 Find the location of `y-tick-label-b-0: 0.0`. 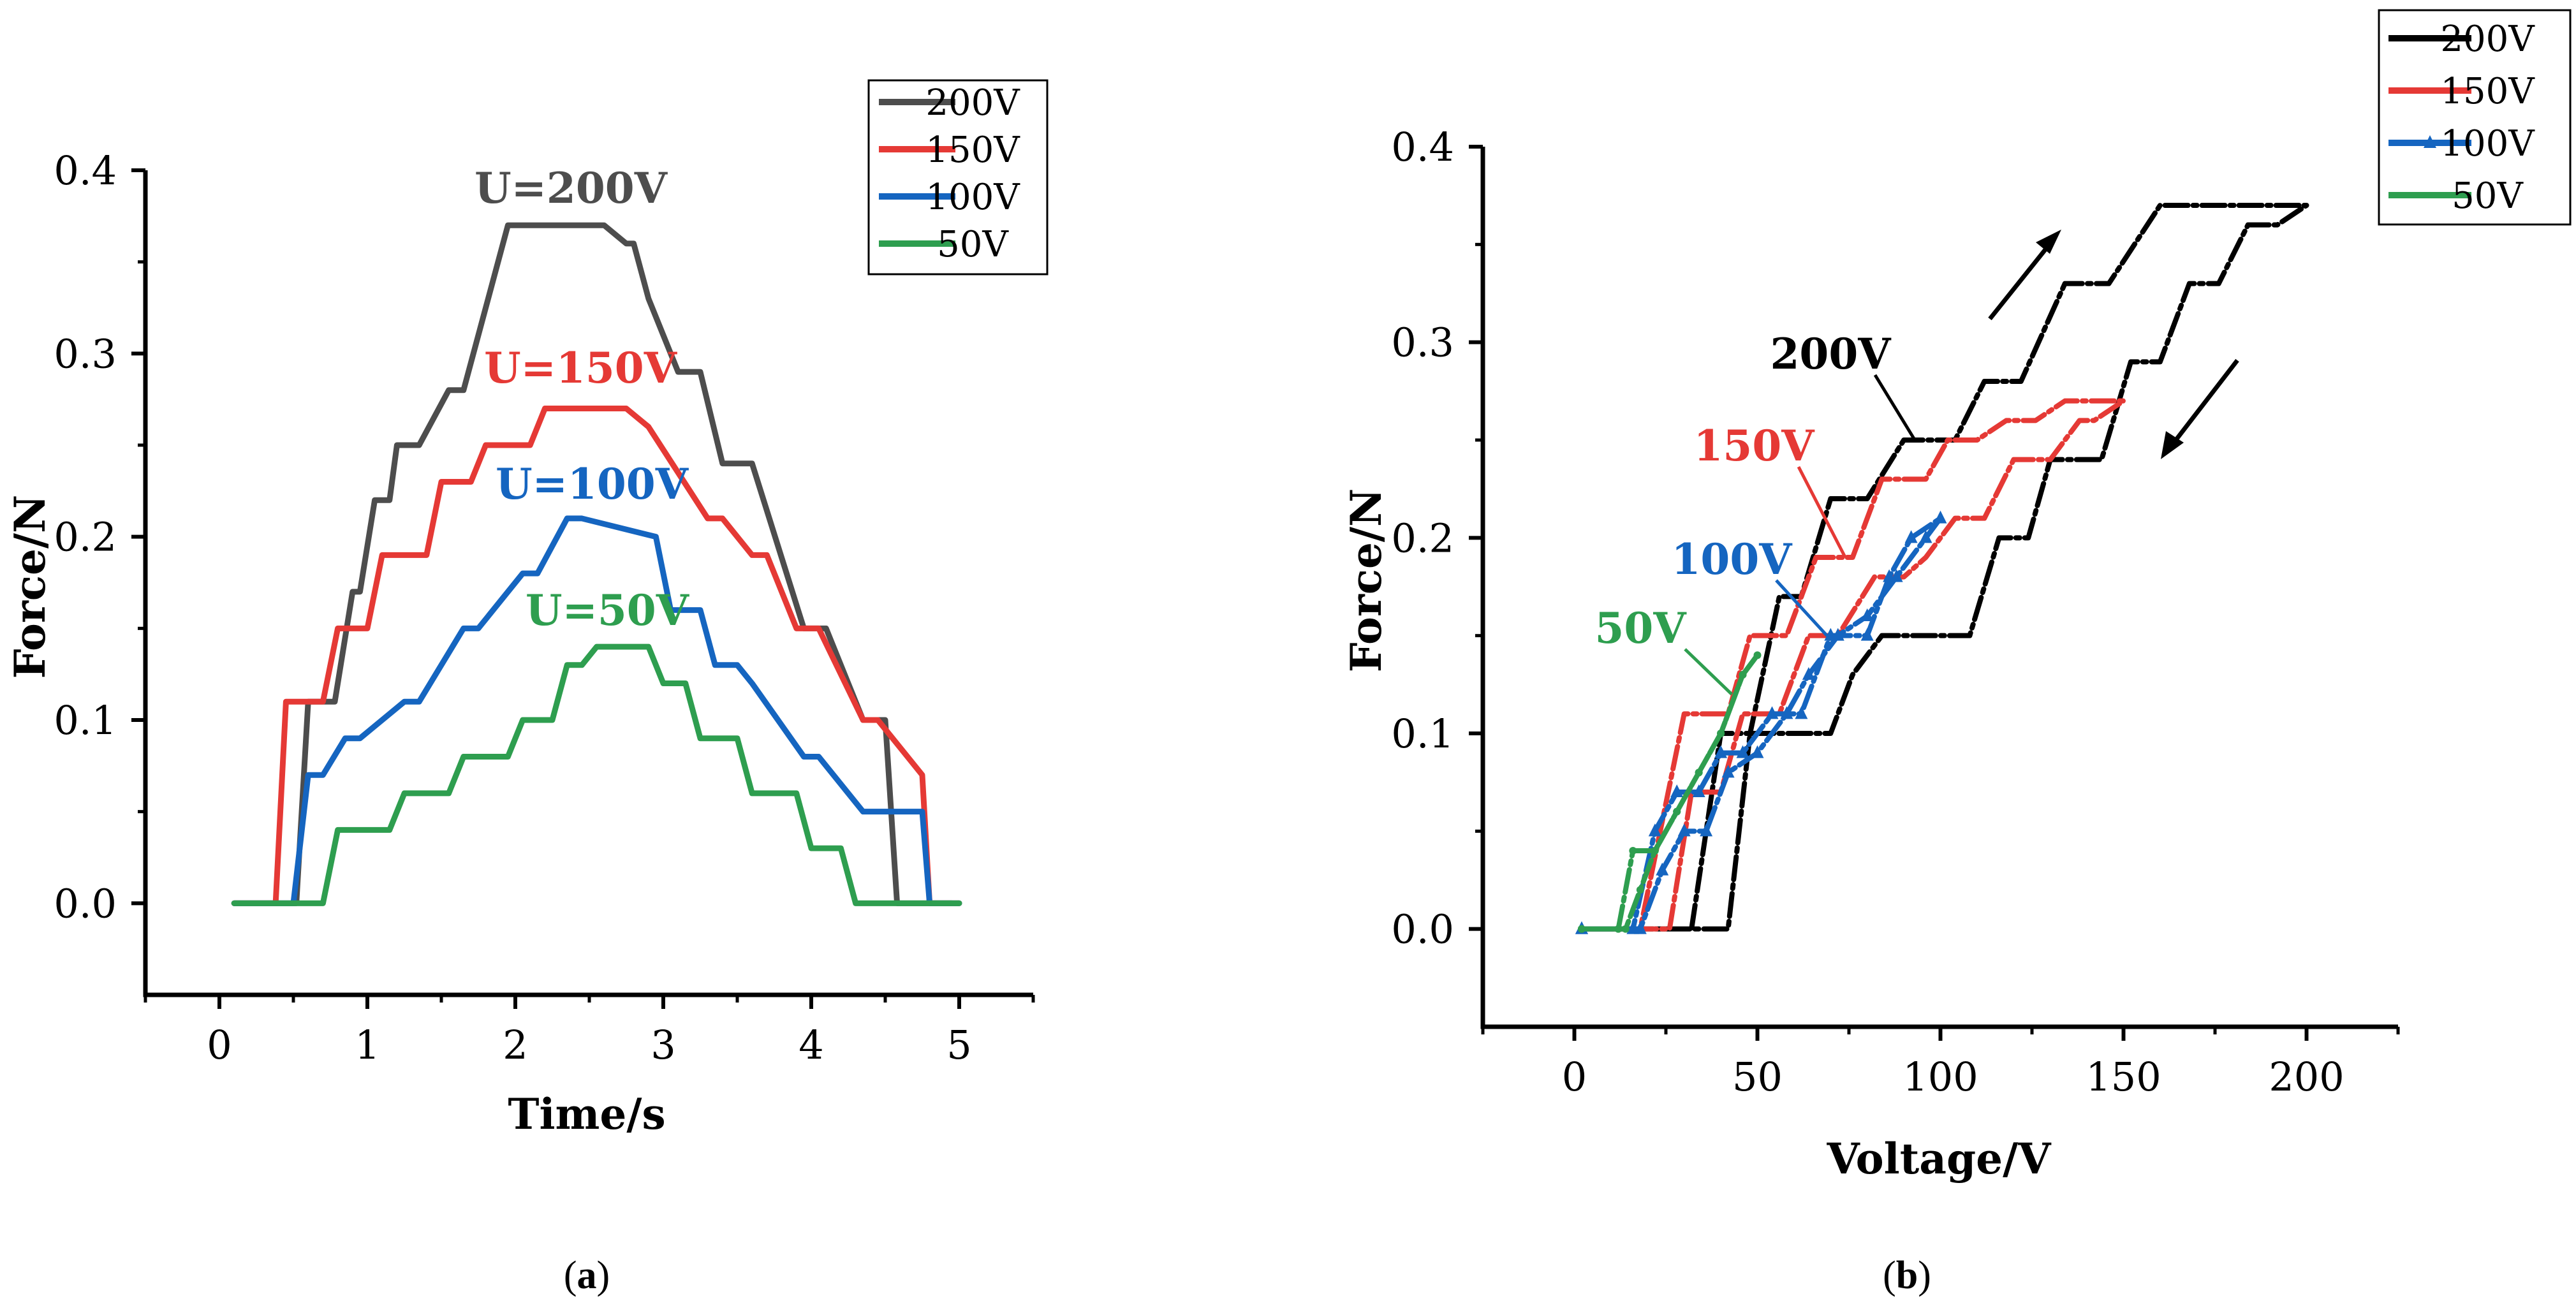

y-tick-label-b-0: 0.0 is located at coordinates (1422, 929).